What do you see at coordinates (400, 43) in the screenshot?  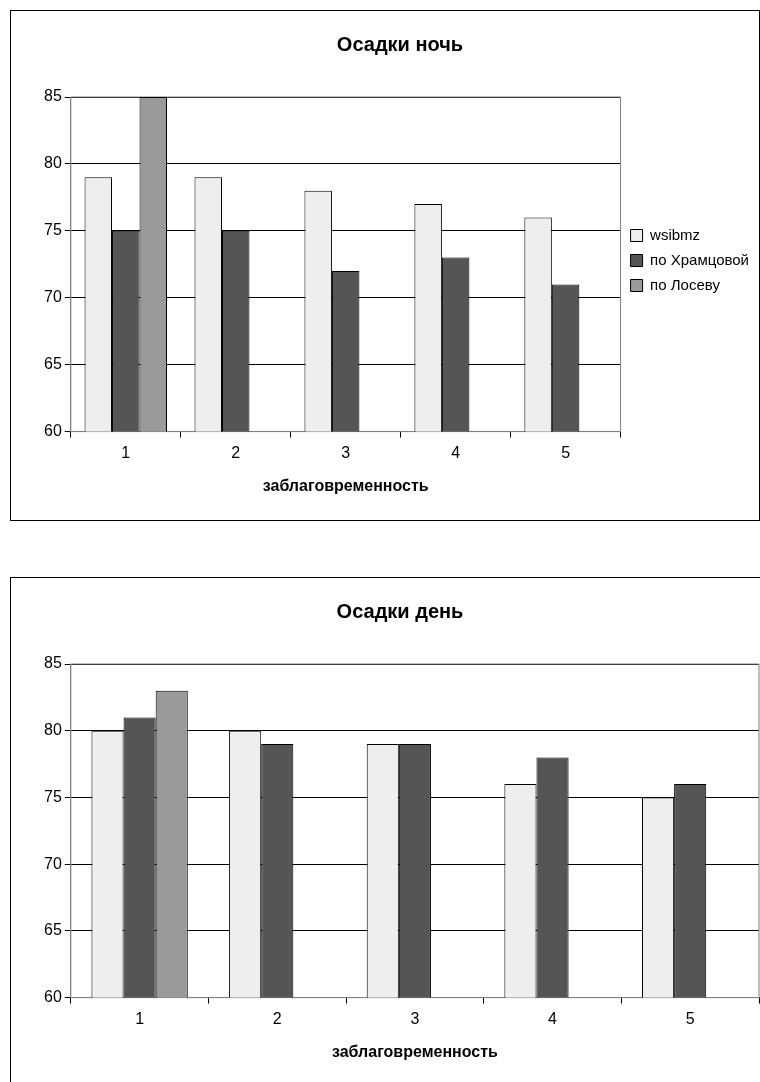 I see `chart-title: Осадки ночь` at bounding box center [400, 43].